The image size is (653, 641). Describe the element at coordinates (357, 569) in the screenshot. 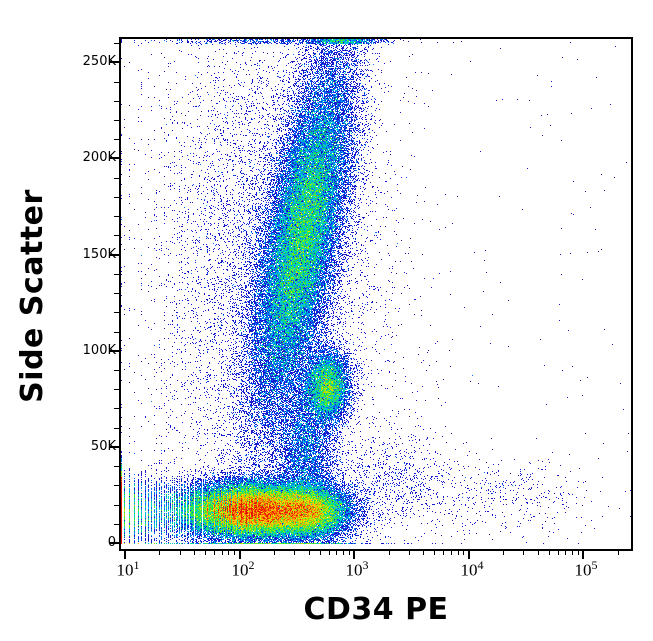

I see `x-tick-label: 10³` at that location.